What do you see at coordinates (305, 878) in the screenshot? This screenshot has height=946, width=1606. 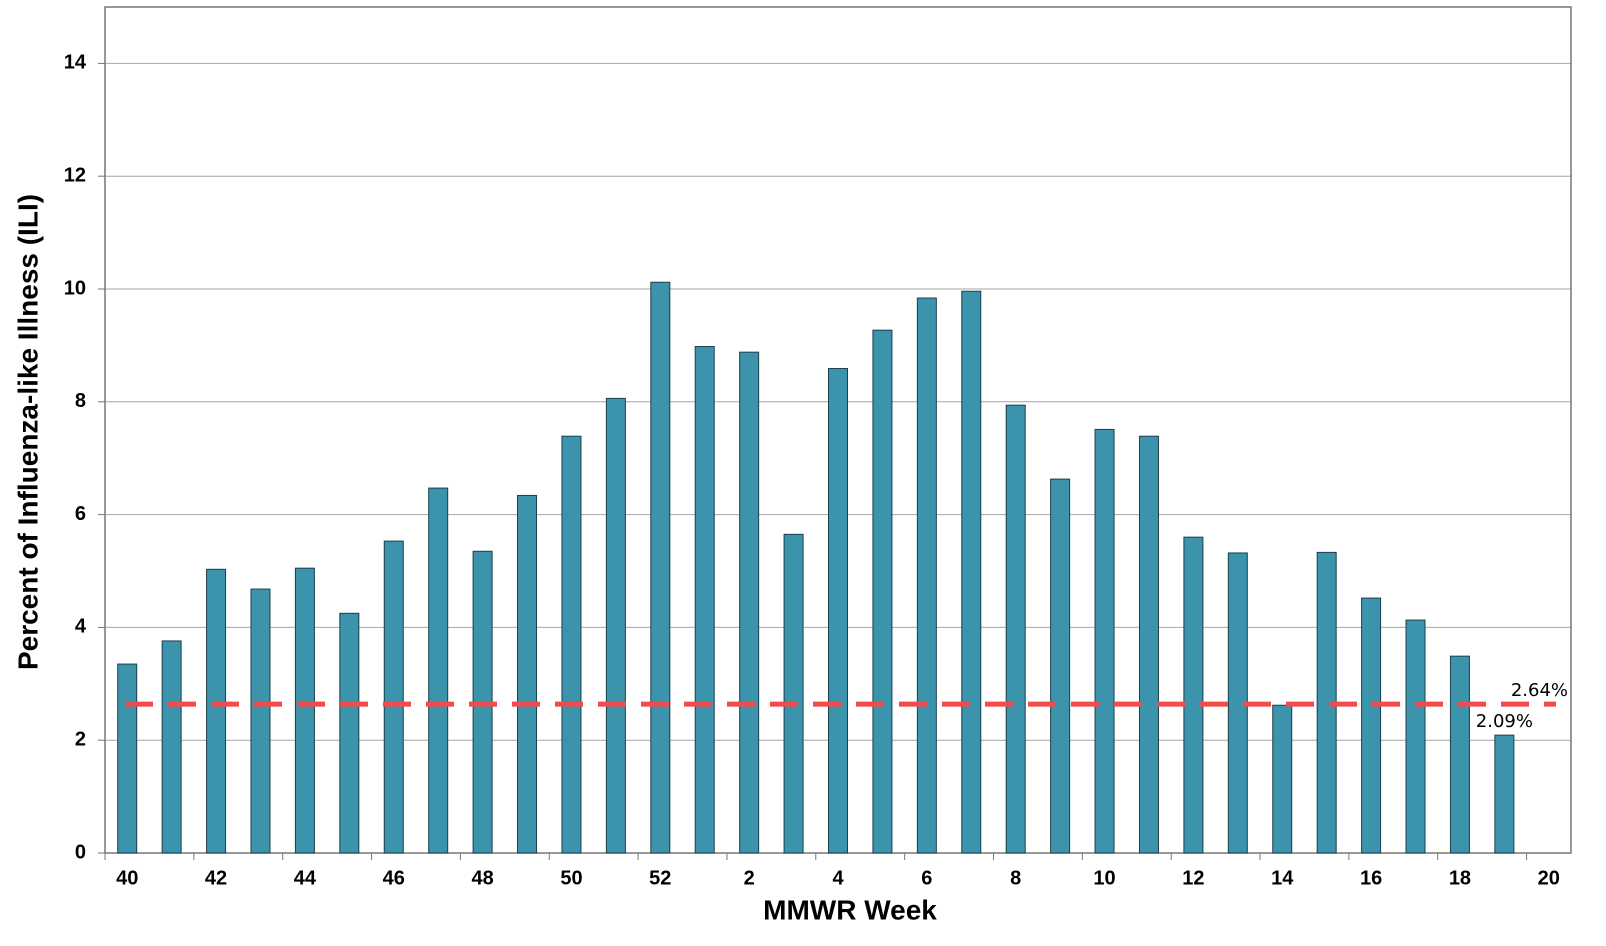 I see `x-tick-label: 44` at bounding box center [305, 878].